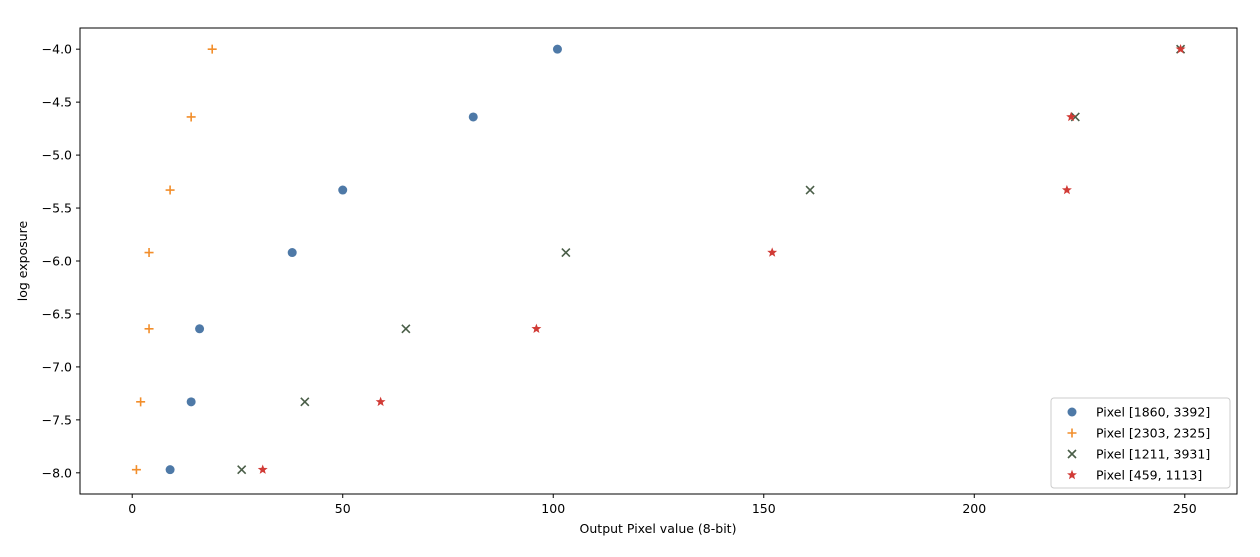  What do you see at coordinates (57, 102) in the screenshot?
I see `y-tick-label: −4.5` at bounding box center [57, 102].